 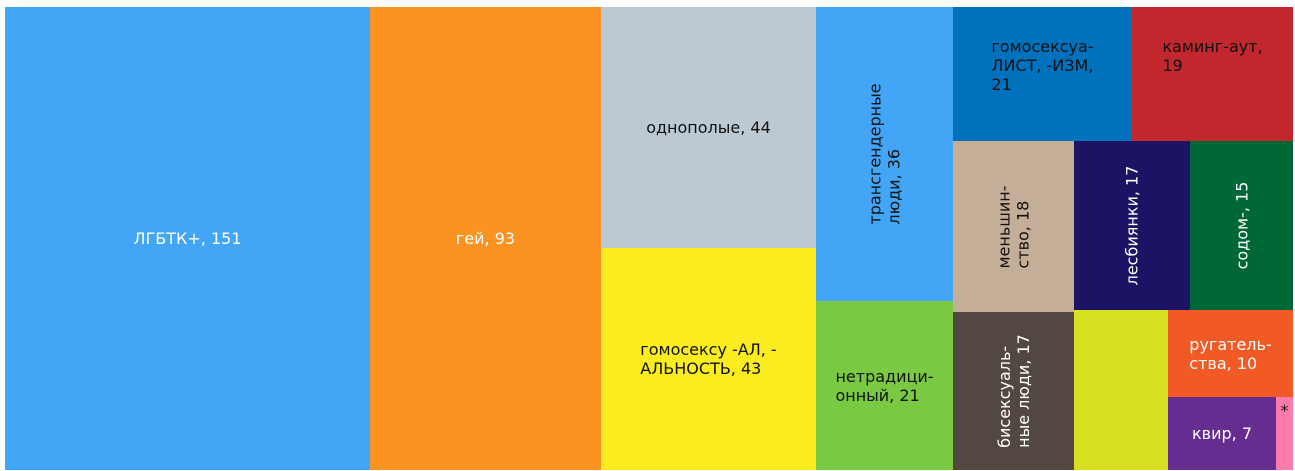 I want to click on tile-label: меньшин- ство, 18, so click(x=1013, y=226).